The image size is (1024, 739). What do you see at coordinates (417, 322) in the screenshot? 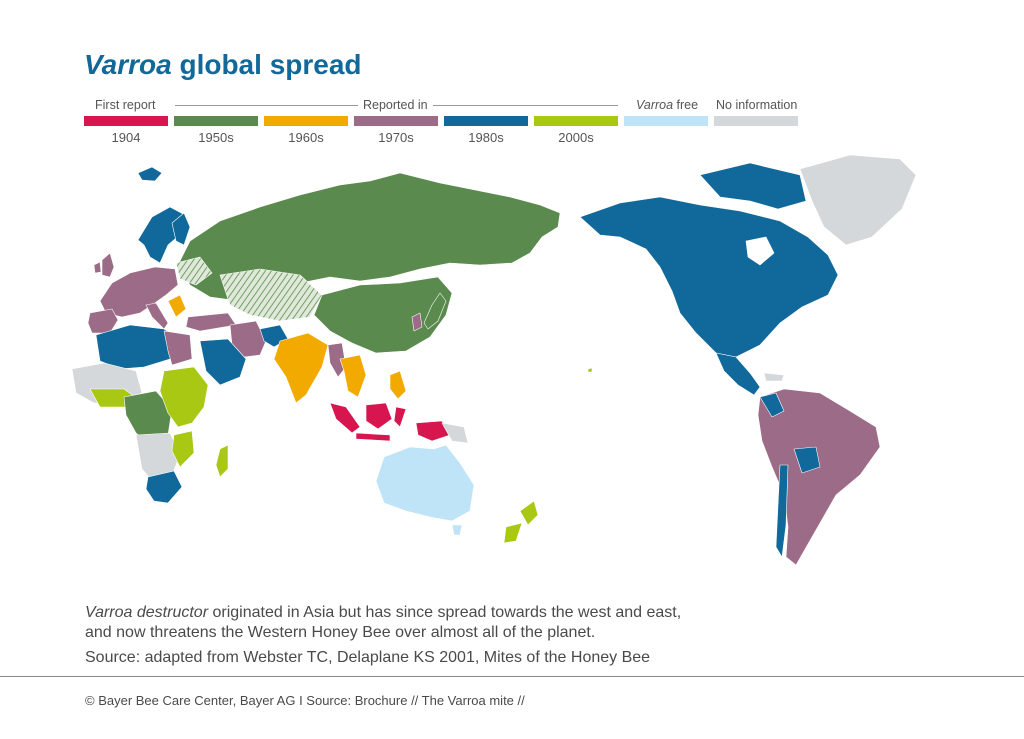
I see `korea` at bounding box center [417, 322].